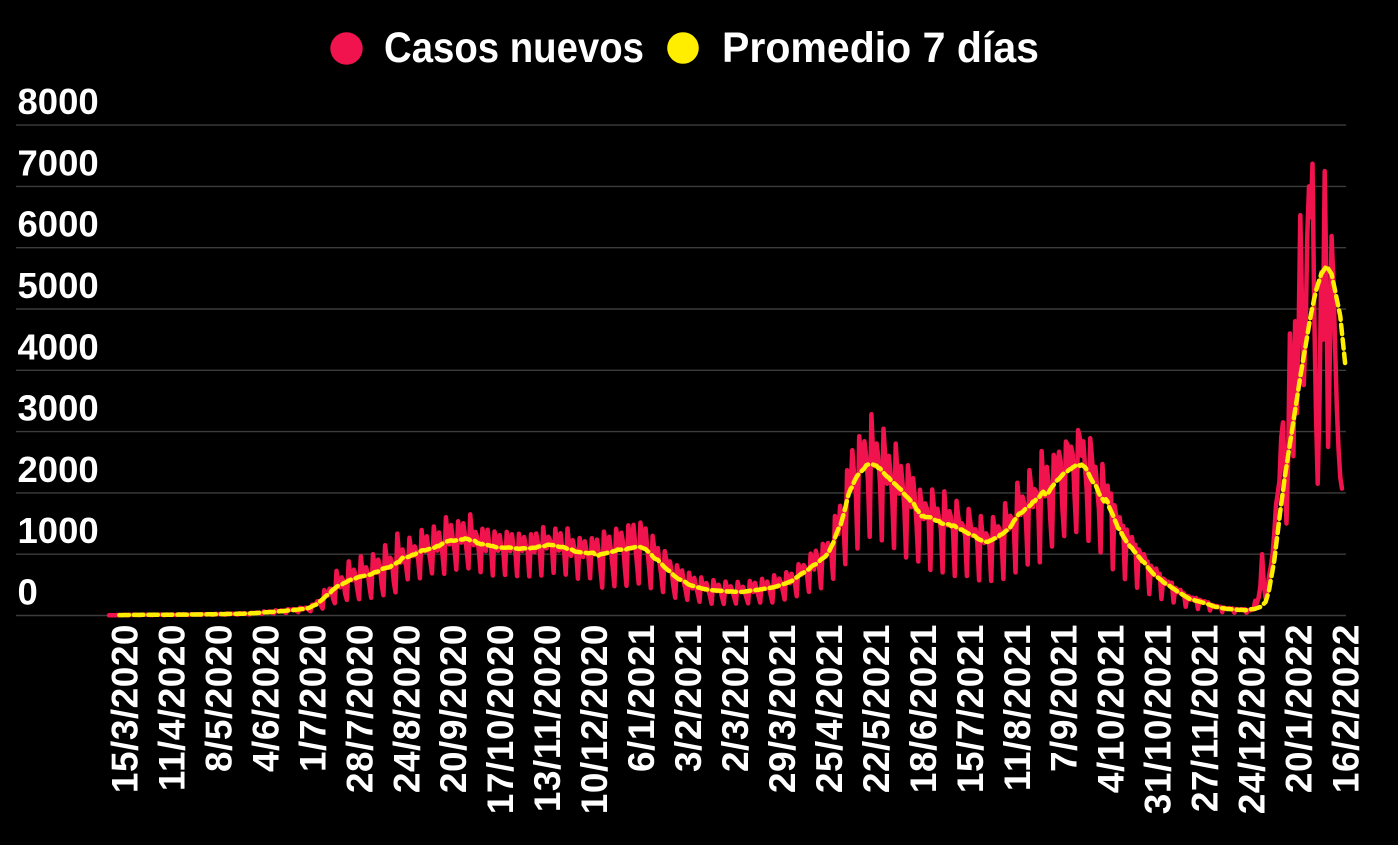  Describe the element at coordinates (359, 708) in the screenshot. I see `svg-text: 28/7/2020` at that location.